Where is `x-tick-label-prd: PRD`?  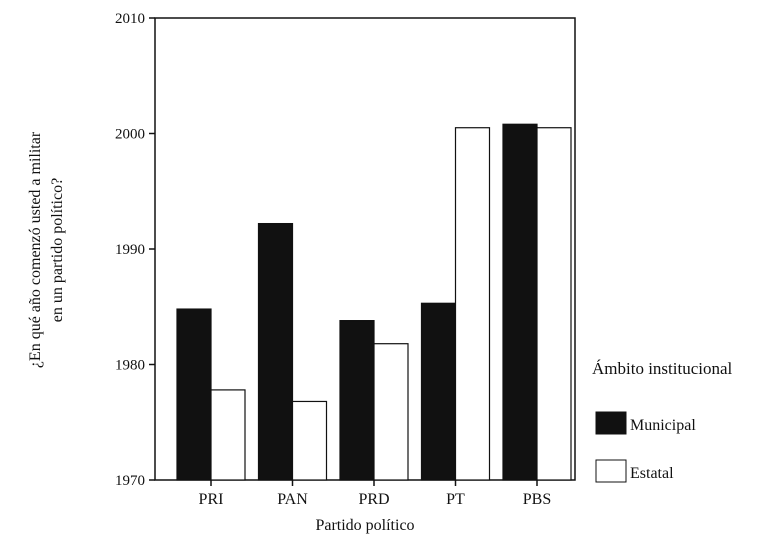 x-tick-label-prd: PRD is located at coordinates (373, 499).